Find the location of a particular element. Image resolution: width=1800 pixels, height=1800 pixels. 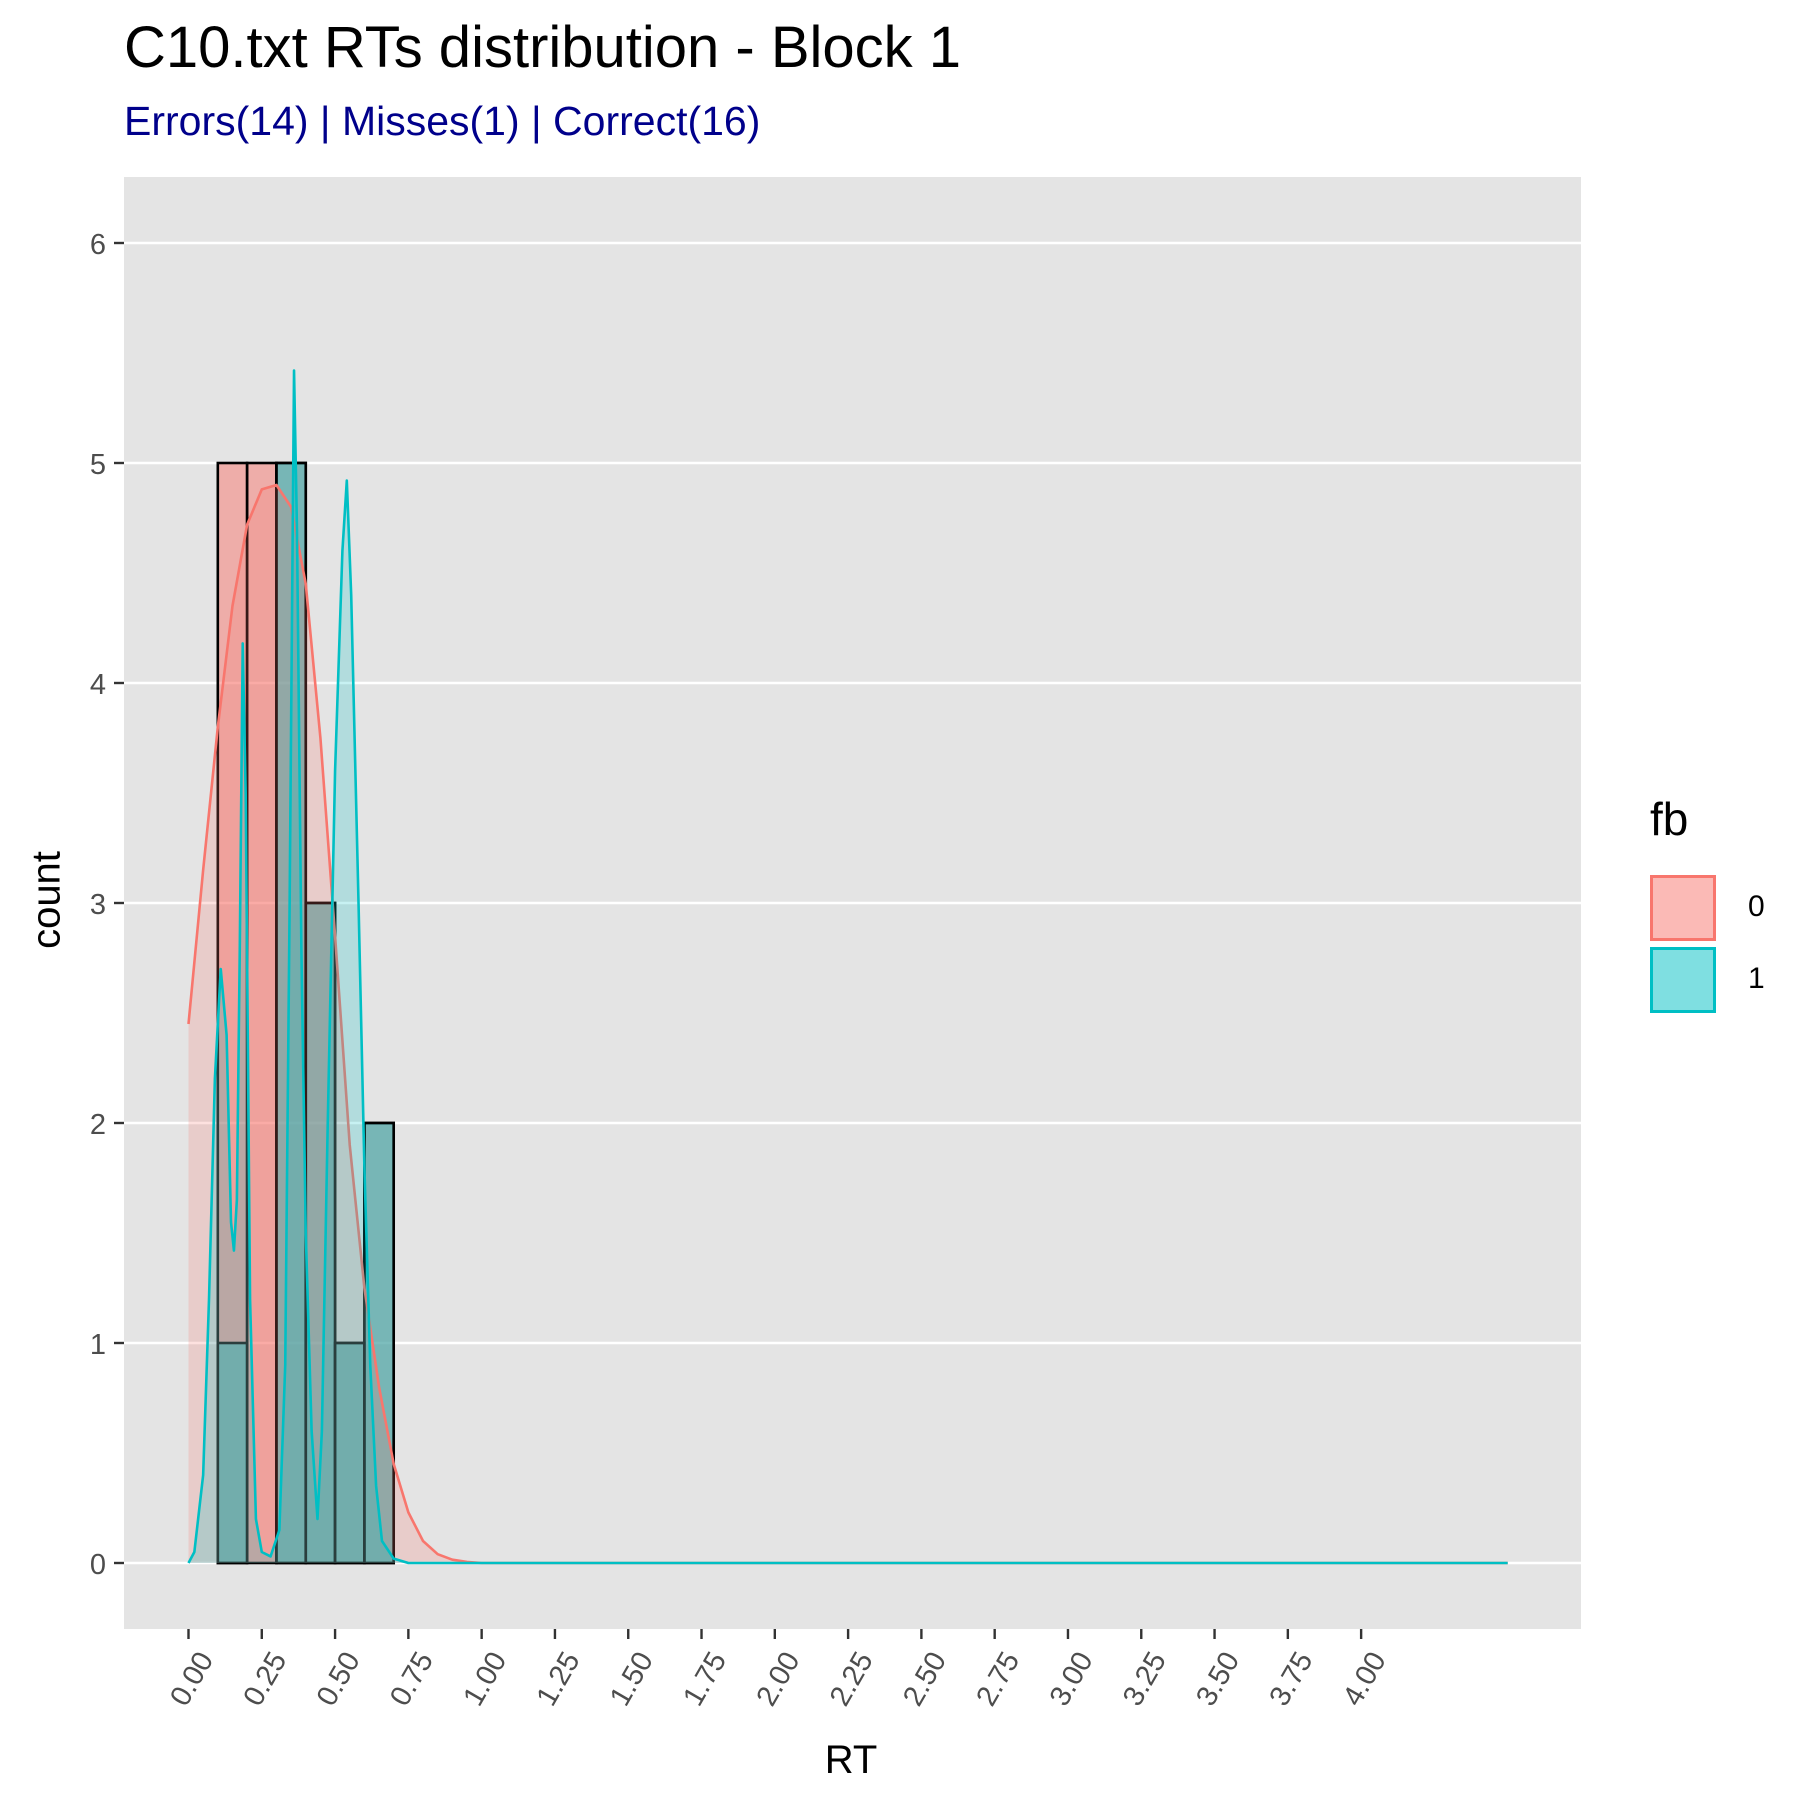

x-tick-label: 1.00 is located at coordinates (485, 1679).